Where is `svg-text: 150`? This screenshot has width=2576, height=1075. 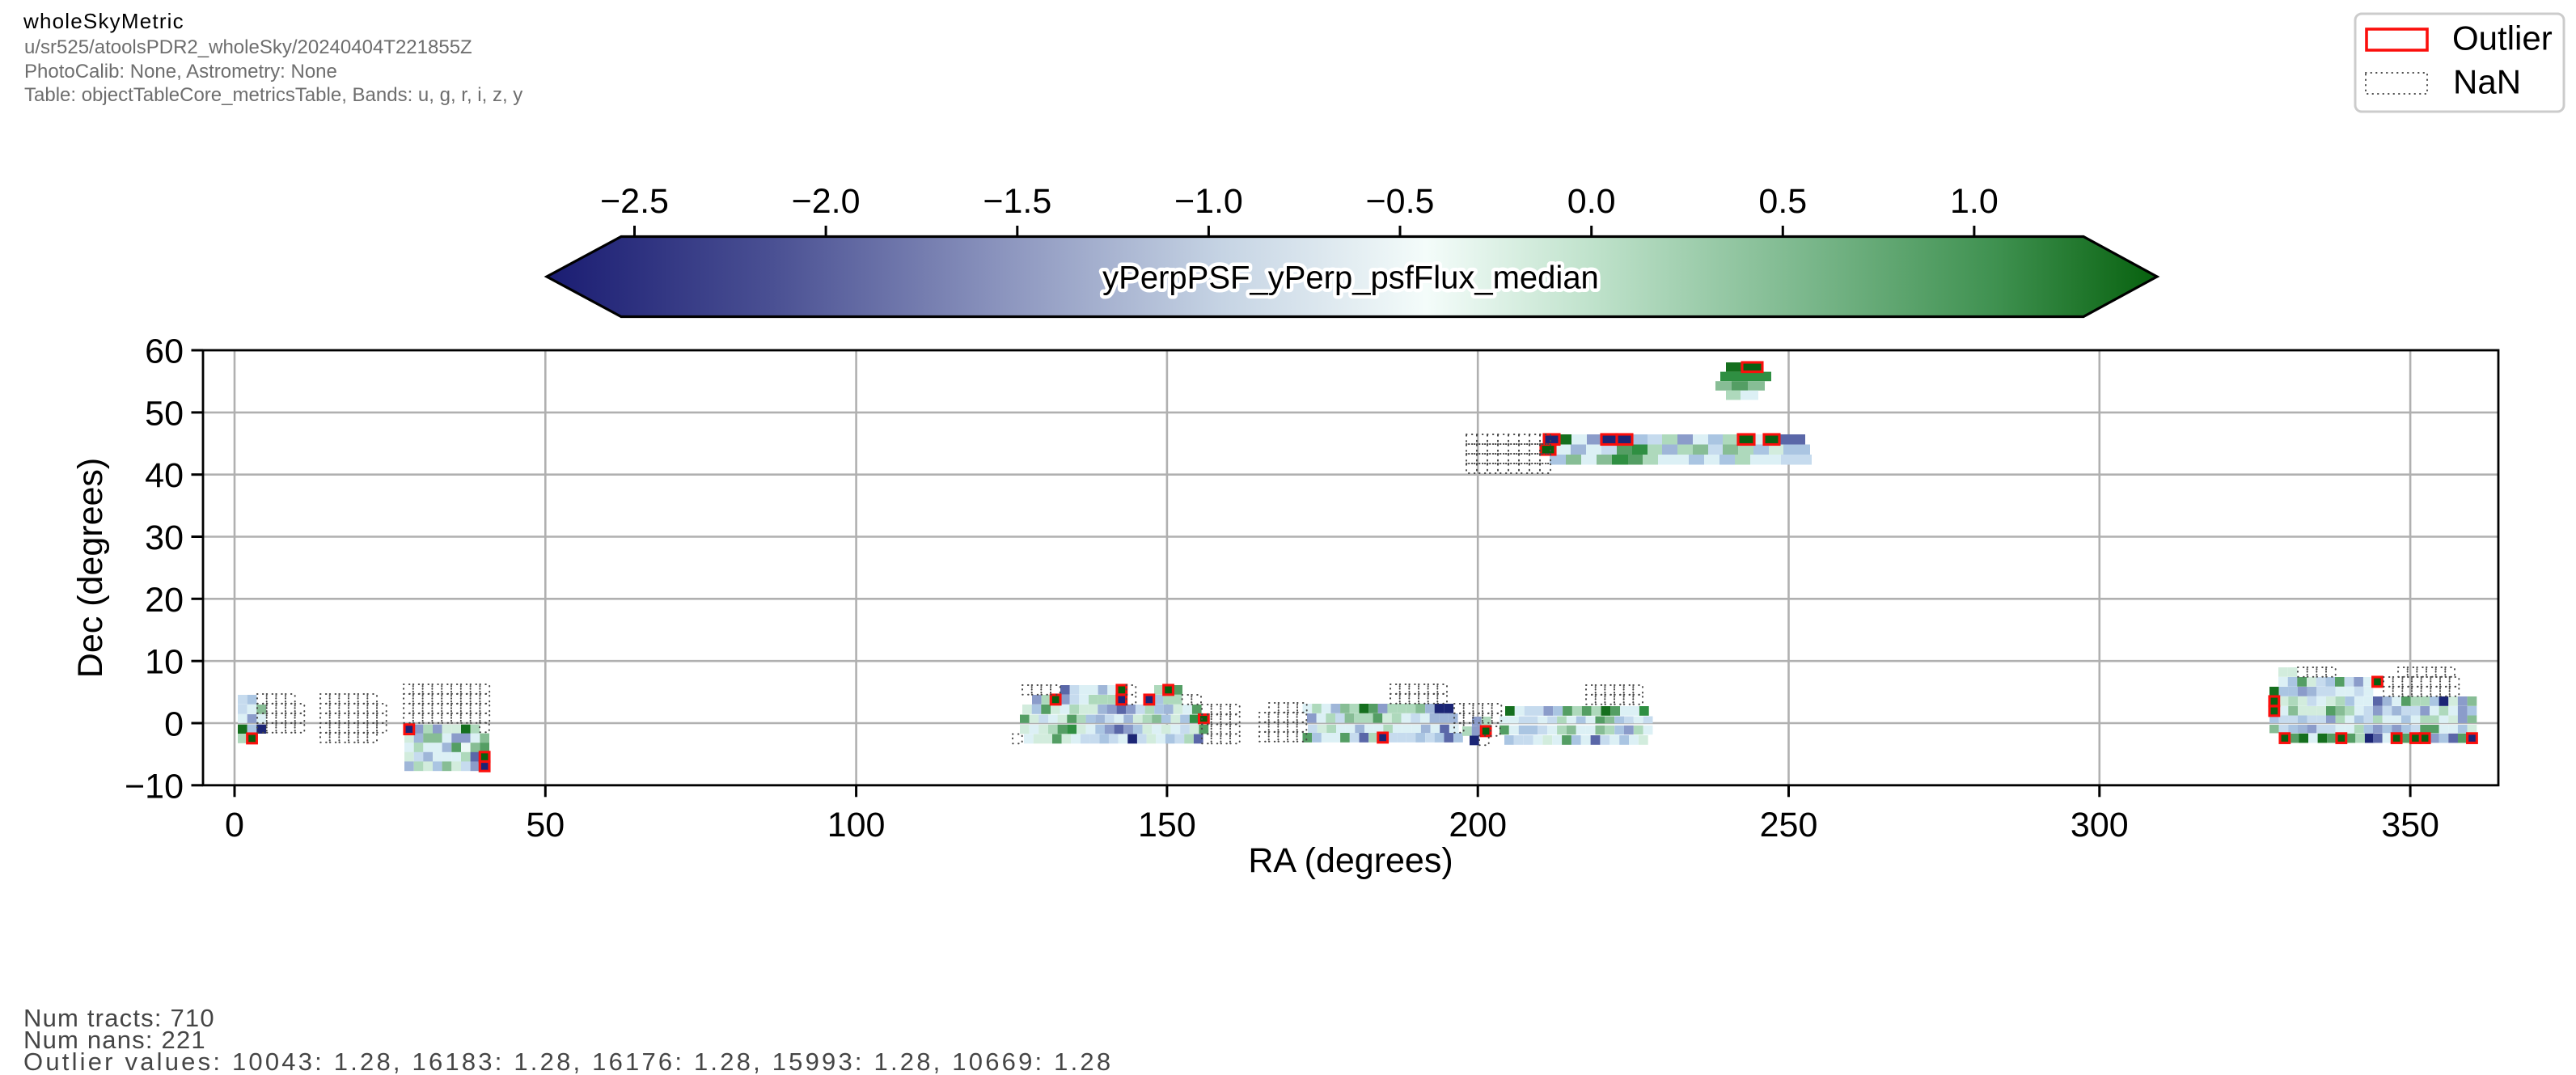 svg-text: 150 is located at coordinates (1167, 825).